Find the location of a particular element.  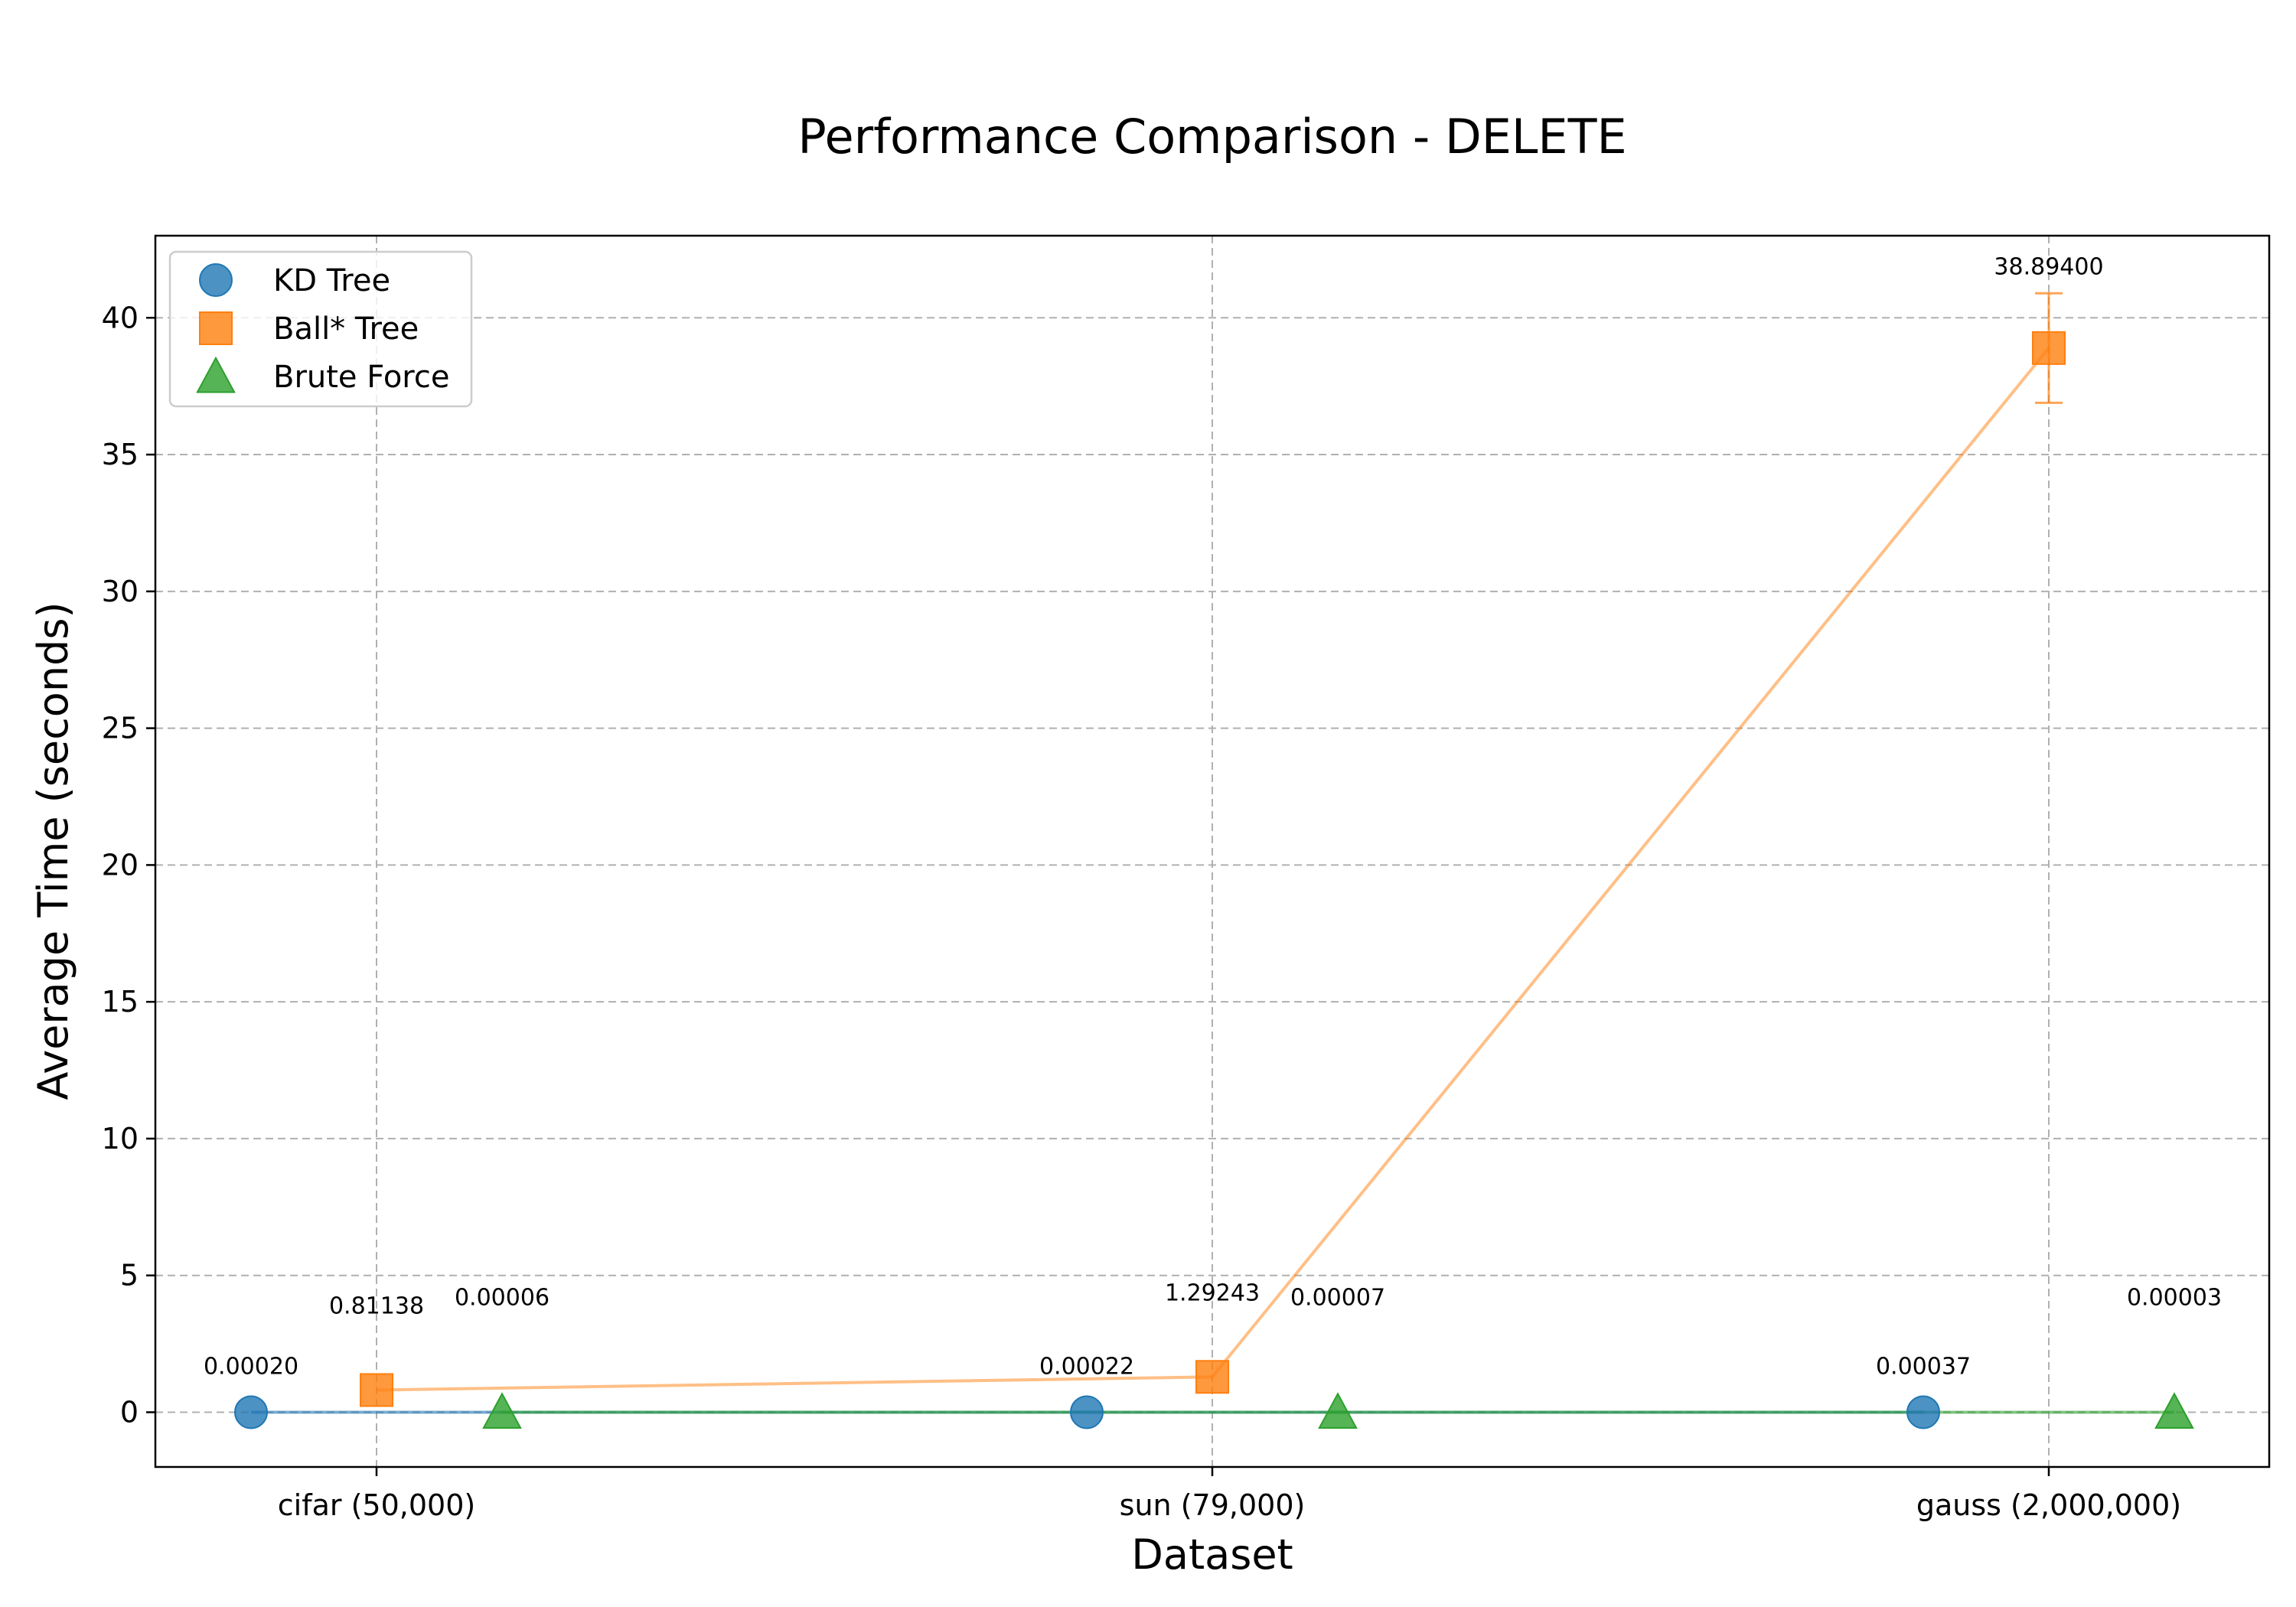

y-tick-label: 0 is located at coordinates (129, 1412).